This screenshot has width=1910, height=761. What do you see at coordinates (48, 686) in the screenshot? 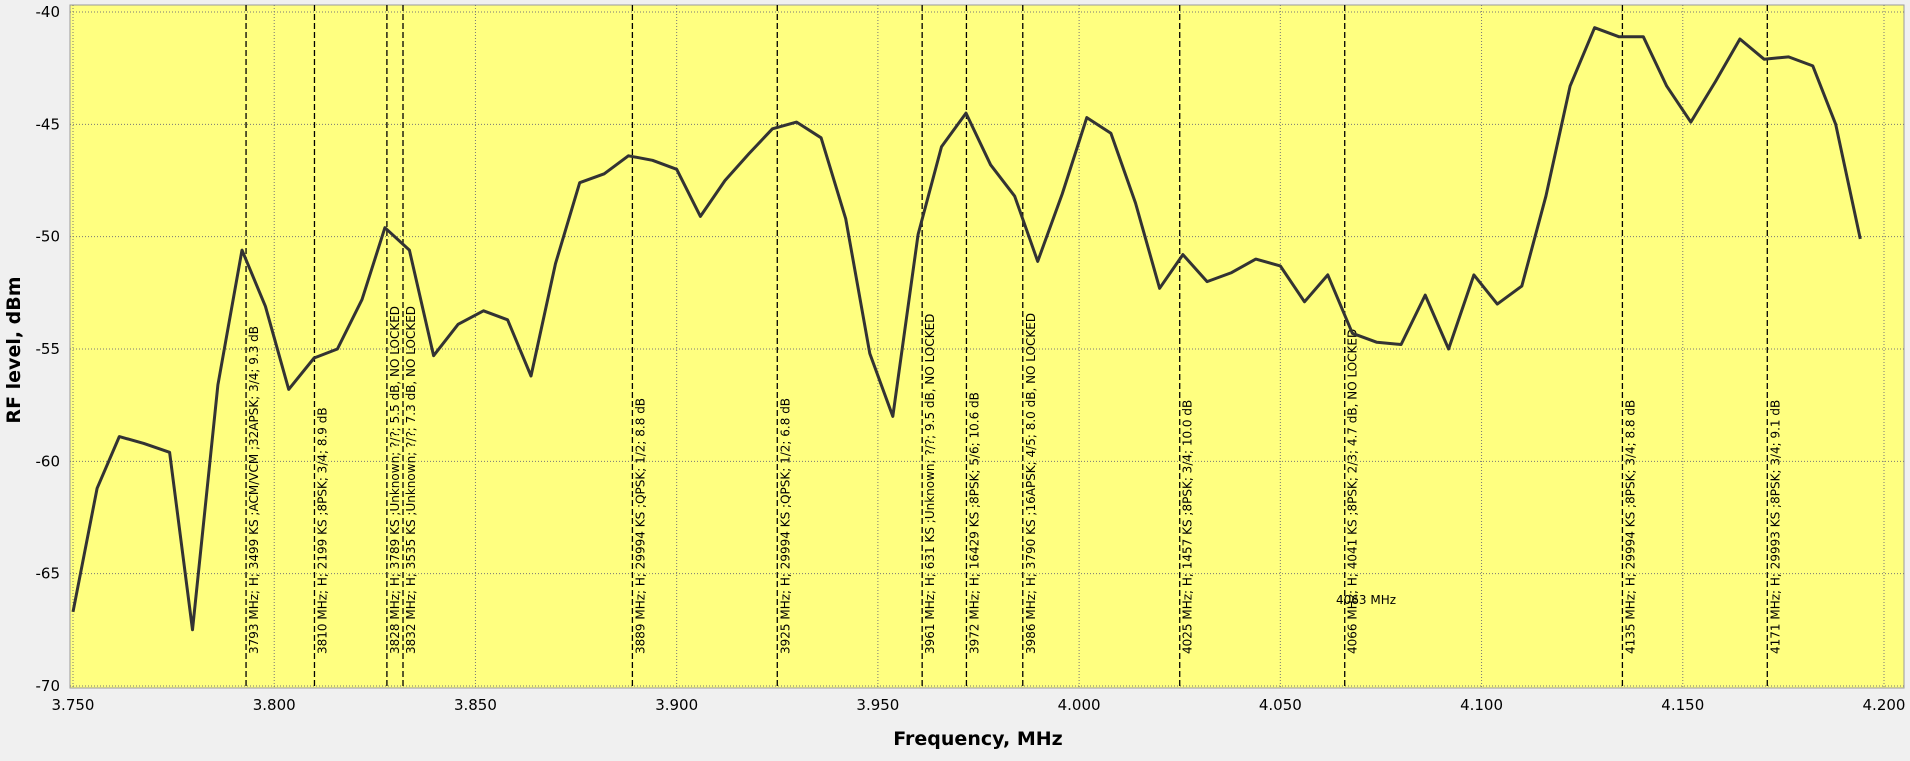
I see `y-tick-label: -70` at bounding box center [48, 686].